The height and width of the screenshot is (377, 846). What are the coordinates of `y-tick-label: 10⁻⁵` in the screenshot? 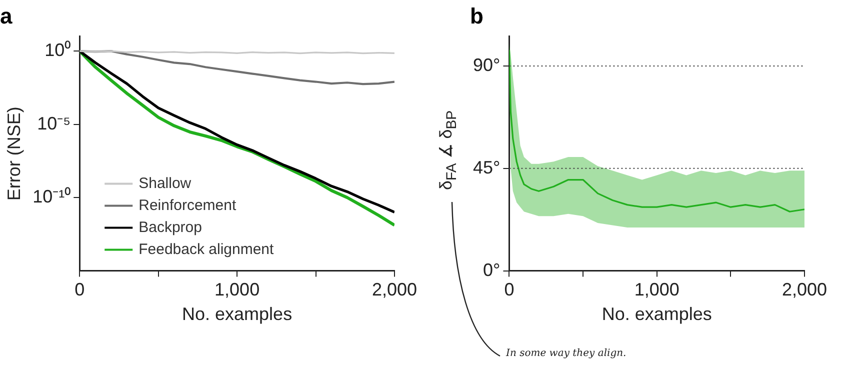 It's located at (54, 123).